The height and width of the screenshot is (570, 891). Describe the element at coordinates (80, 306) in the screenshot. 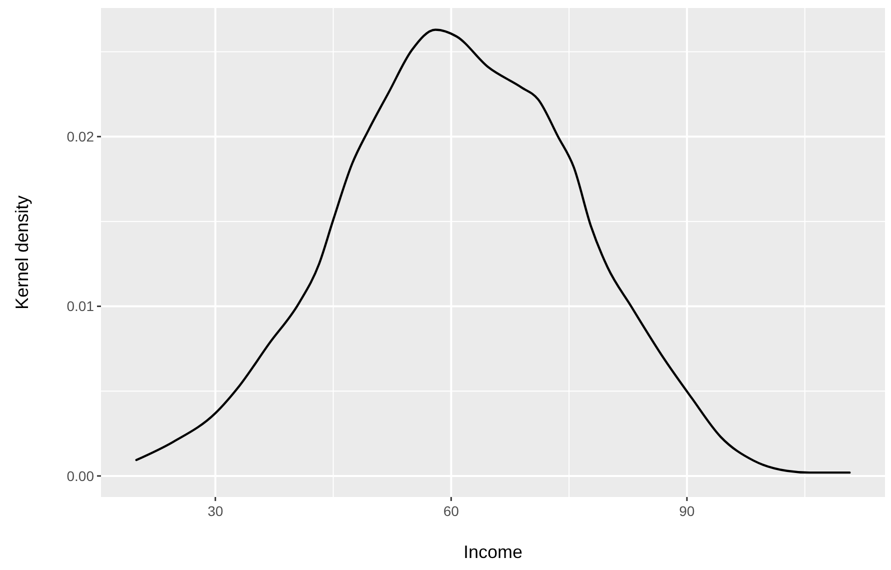

I see `y-tick-label: 0.01` at that location.